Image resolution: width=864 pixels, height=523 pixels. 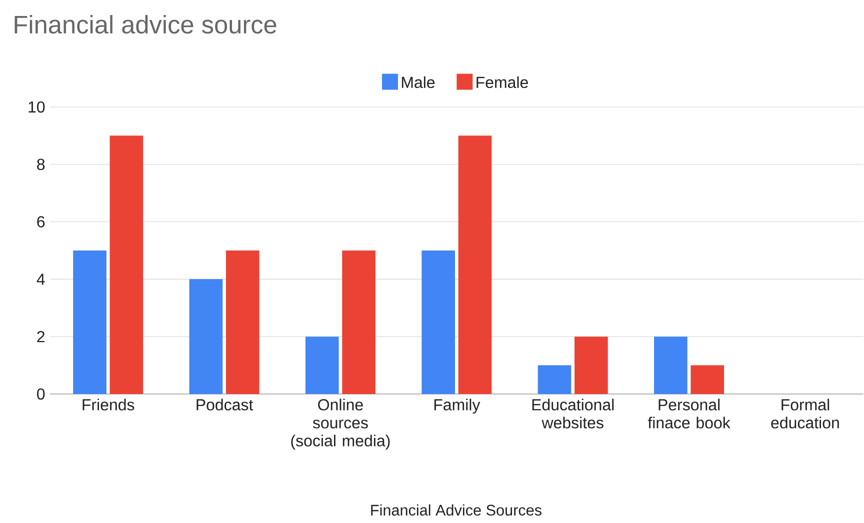 What do you see at coordinates (340, 424) in the screenshot?
I see `x-tick-label: Online sources (social media)` at bounding box center [340, 424].